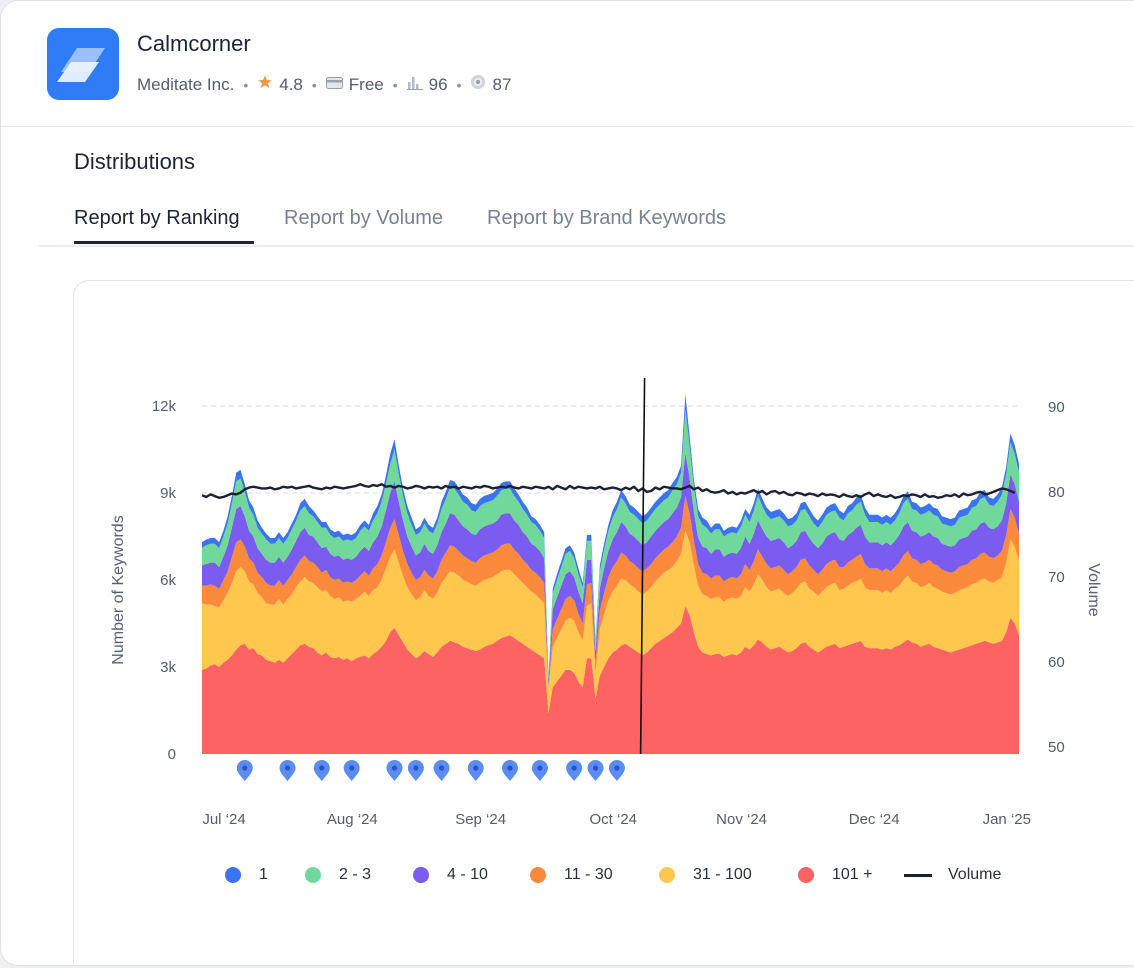 Image resolution: width=1134 pixels, height=968 pixels. I want to click on y-tick-label: 3k, so click(168, 667).